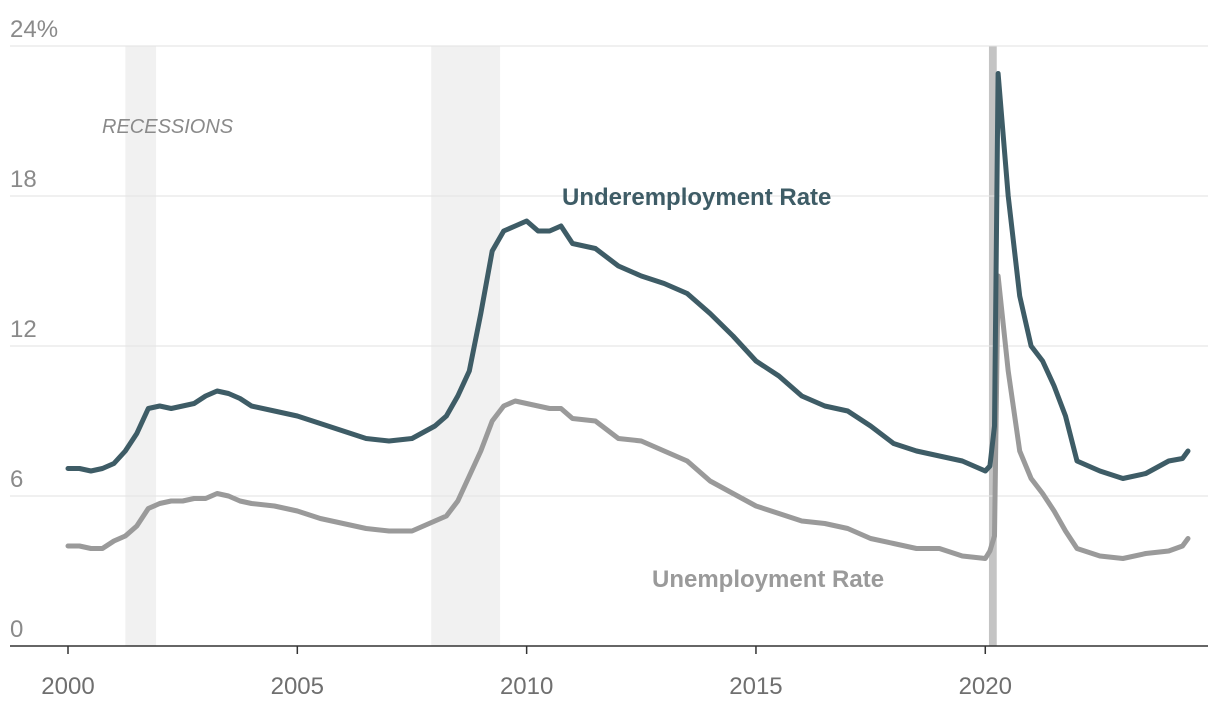 The width and height of the screenshot is (1220, 710). Describe the element at coordinates (16, 629) in the screenshot. I see `y-tick-label-0: 0` at that location.